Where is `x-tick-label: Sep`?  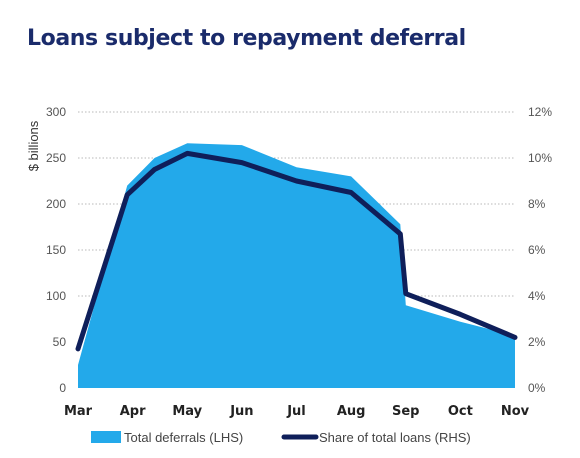 x-tick-label: Sep is located at coordinates (406, 411).